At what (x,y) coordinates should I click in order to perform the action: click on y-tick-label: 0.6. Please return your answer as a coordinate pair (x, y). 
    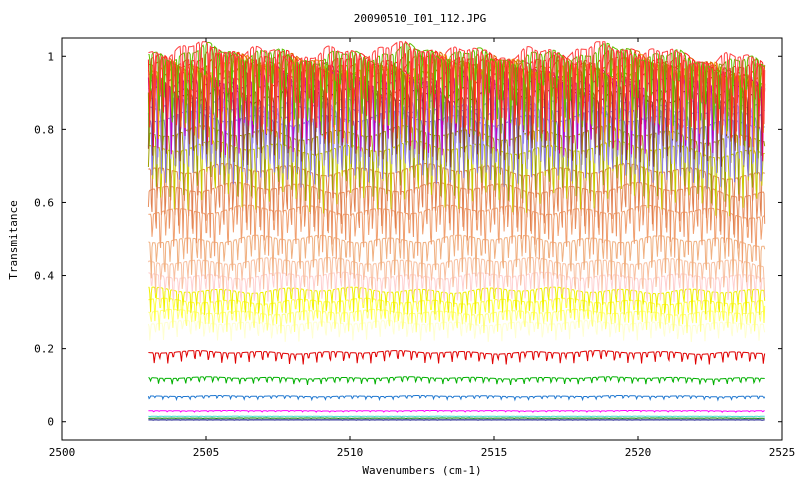
    Looking at the image, I should click on (44, 202).